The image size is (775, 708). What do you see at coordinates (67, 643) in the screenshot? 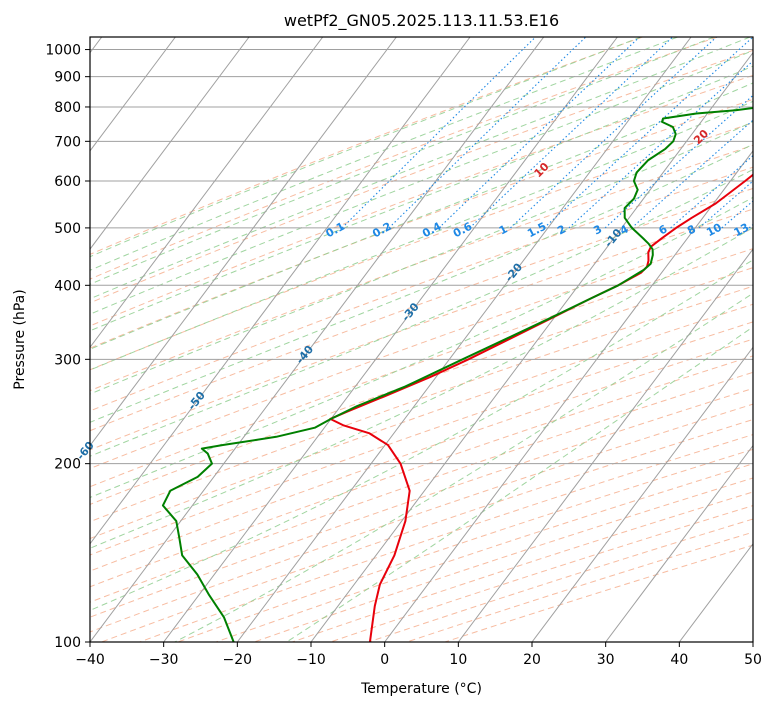
I see `y-tick-label: 100` at bounding box center [67, 643].